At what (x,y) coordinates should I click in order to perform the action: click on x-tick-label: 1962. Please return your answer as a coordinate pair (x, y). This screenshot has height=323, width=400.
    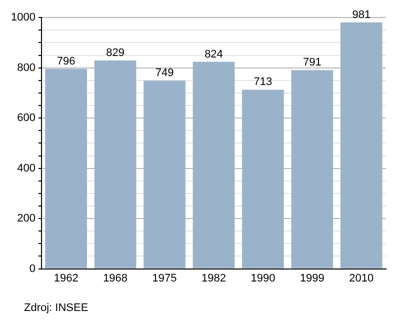
    Looking at the image, I should click on (66, 278).